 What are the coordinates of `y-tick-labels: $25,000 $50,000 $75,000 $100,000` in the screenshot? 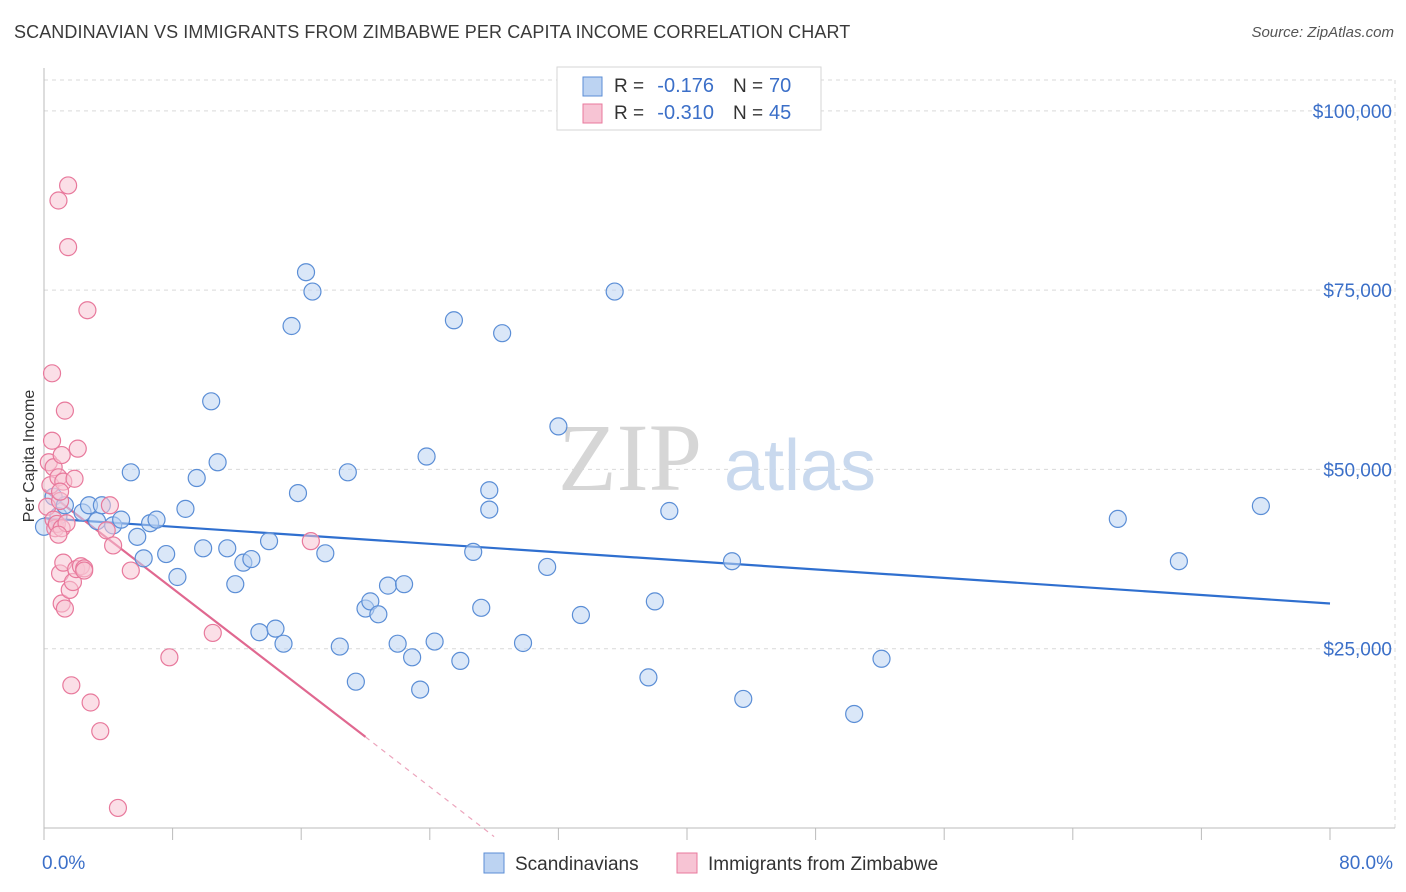 It's located at (1352, 381).